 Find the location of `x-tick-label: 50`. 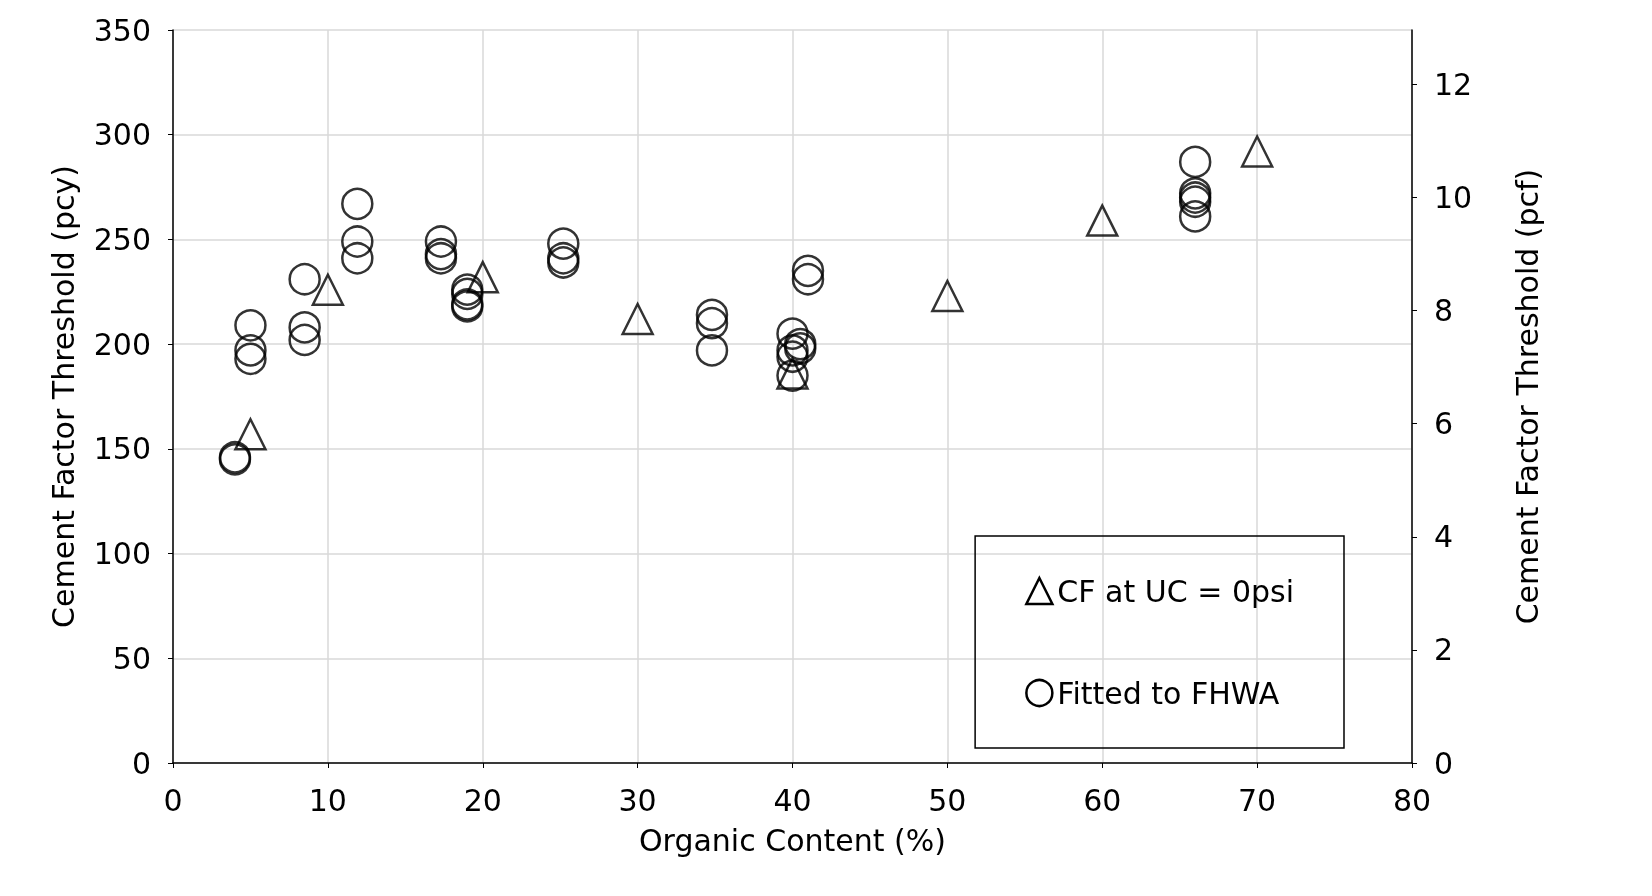

x-tick-label: 50 is located at coordinates (947, 800).